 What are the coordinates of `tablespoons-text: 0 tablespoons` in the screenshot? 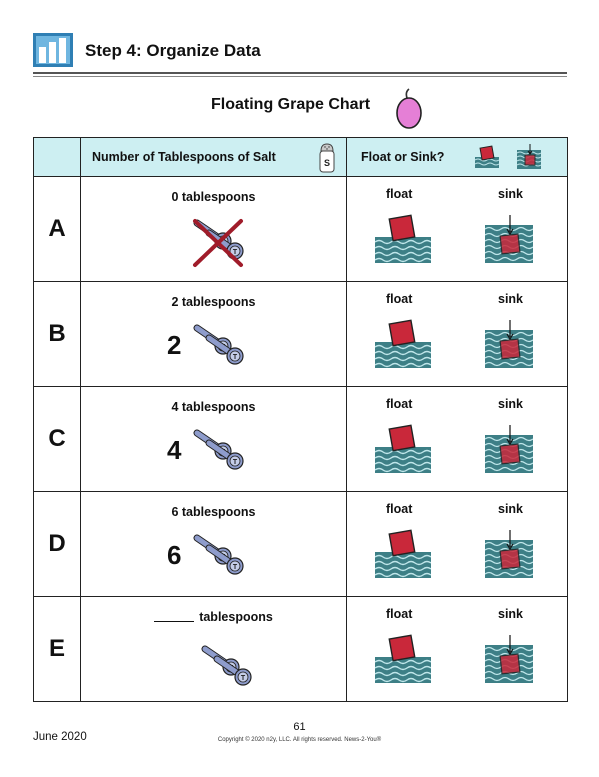 It's located at (213, 197).